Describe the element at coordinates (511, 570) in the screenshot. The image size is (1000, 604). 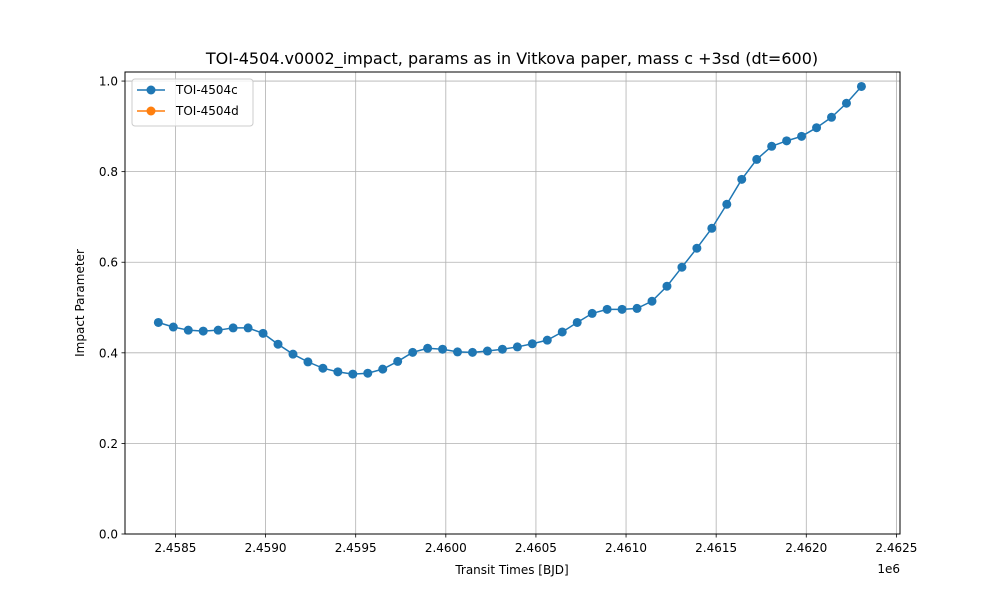
I see `x-axis-label: Transit Times [BJD]` at that location.